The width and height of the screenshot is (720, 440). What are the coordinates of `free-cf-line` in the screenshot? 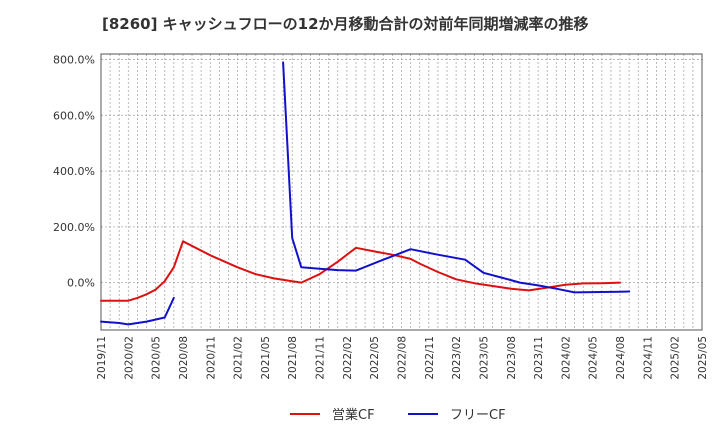 It's located at (137, 311).